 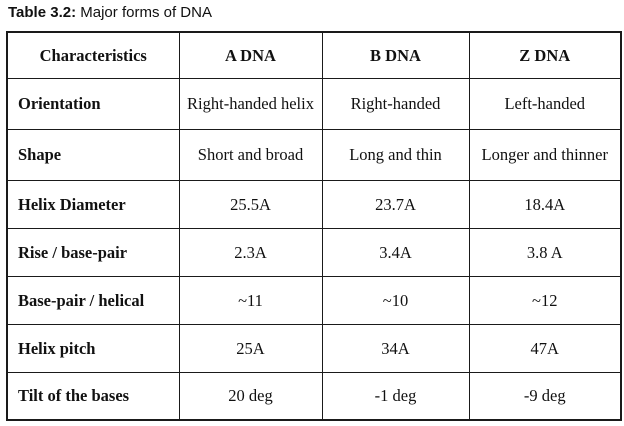 What do you see at coordinates (545, 252) in the screenshot?
I see `table-cell: 3.8 A` at bounding box center [545, 252].